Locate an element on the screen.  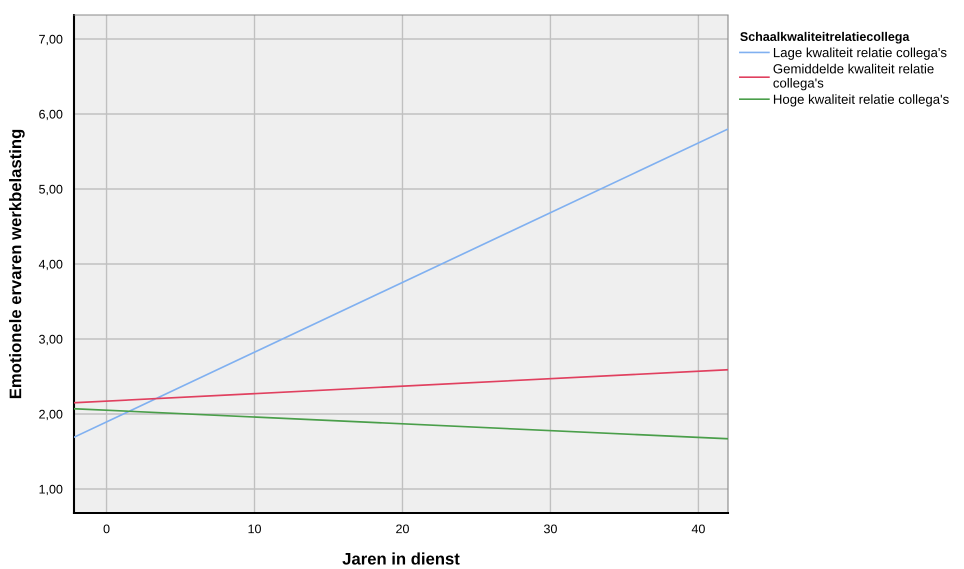
legend-label: Hoge kwaliteit relatie collega's is located at coordinates (861, 100).